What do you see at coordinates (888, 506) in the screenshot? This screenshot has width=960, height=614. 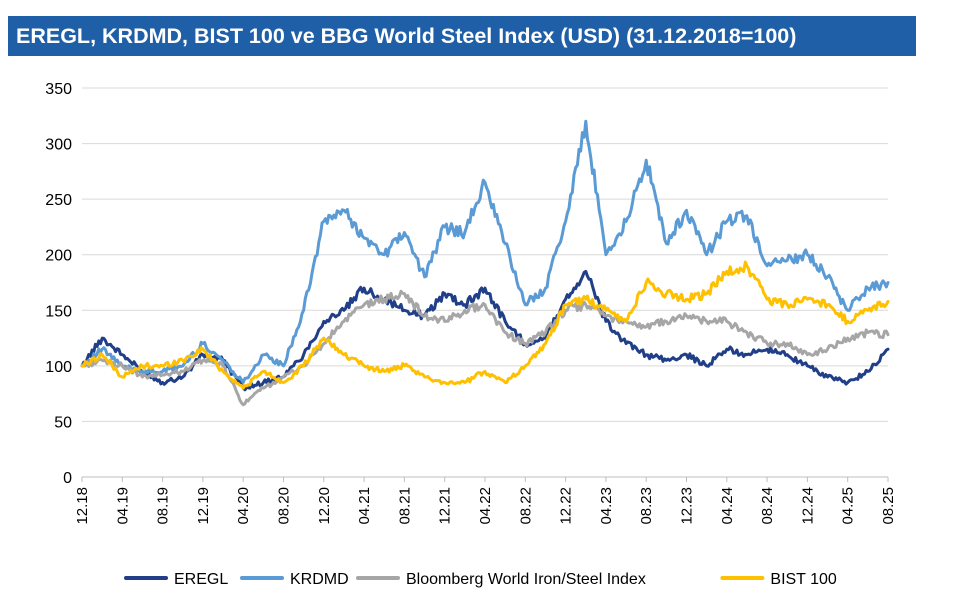 I see `x-tick-label: 08.25` at bounding box center [888, 506].